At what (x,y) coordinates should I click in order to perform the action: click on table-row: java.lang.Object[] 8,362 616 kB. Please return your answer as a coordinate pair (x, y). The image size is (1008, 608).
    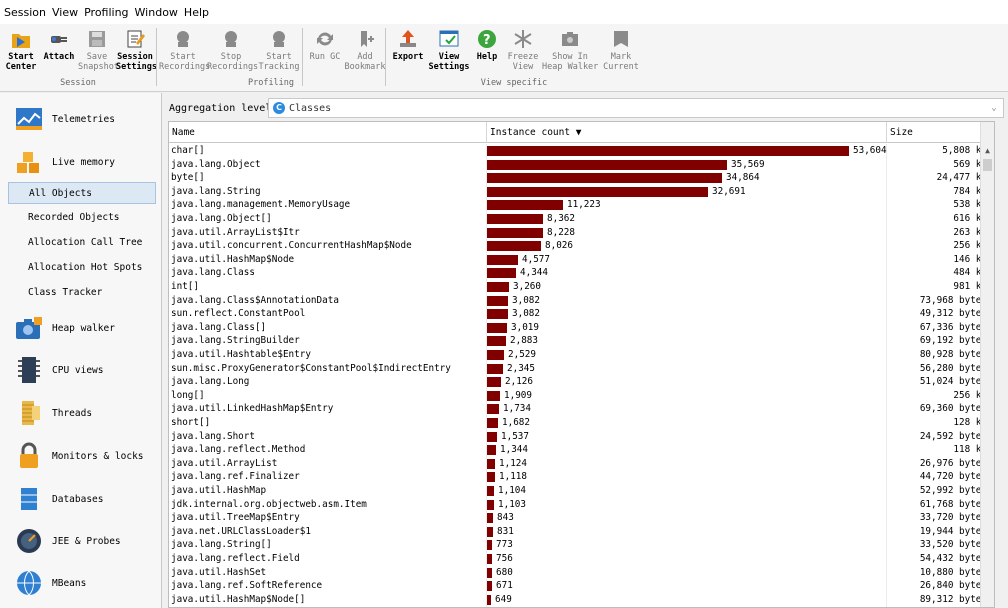
    Looking at the image, I should click on (579, 219).